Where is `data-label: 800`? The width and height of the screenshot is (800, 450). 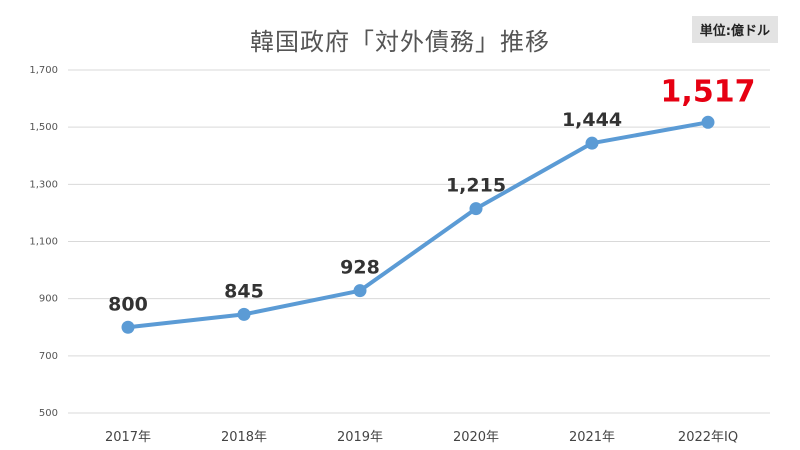
data-label: 800 is located at coordinates (128, 304).